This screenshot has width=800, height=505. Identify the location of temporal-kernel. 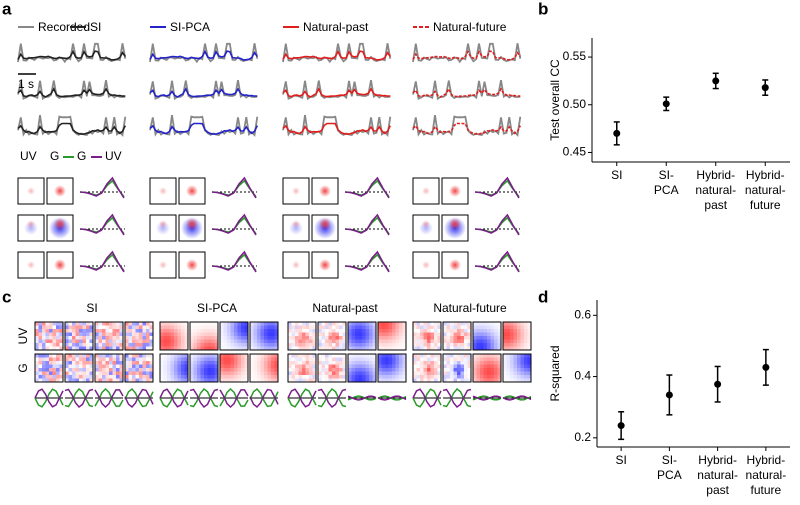
(139, 398).